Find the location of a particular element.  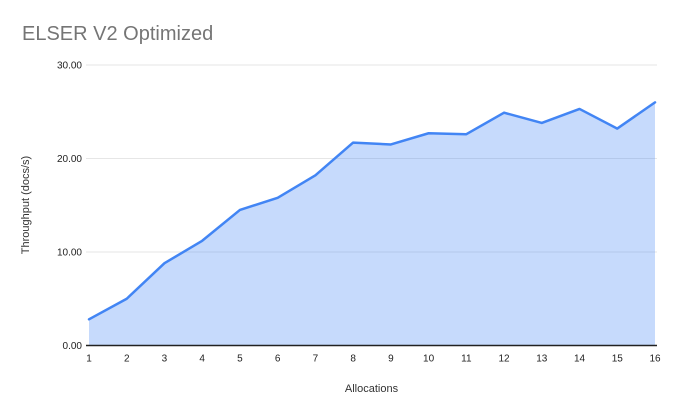

x-tick-label: 2 is located at coordinates (127, 359).